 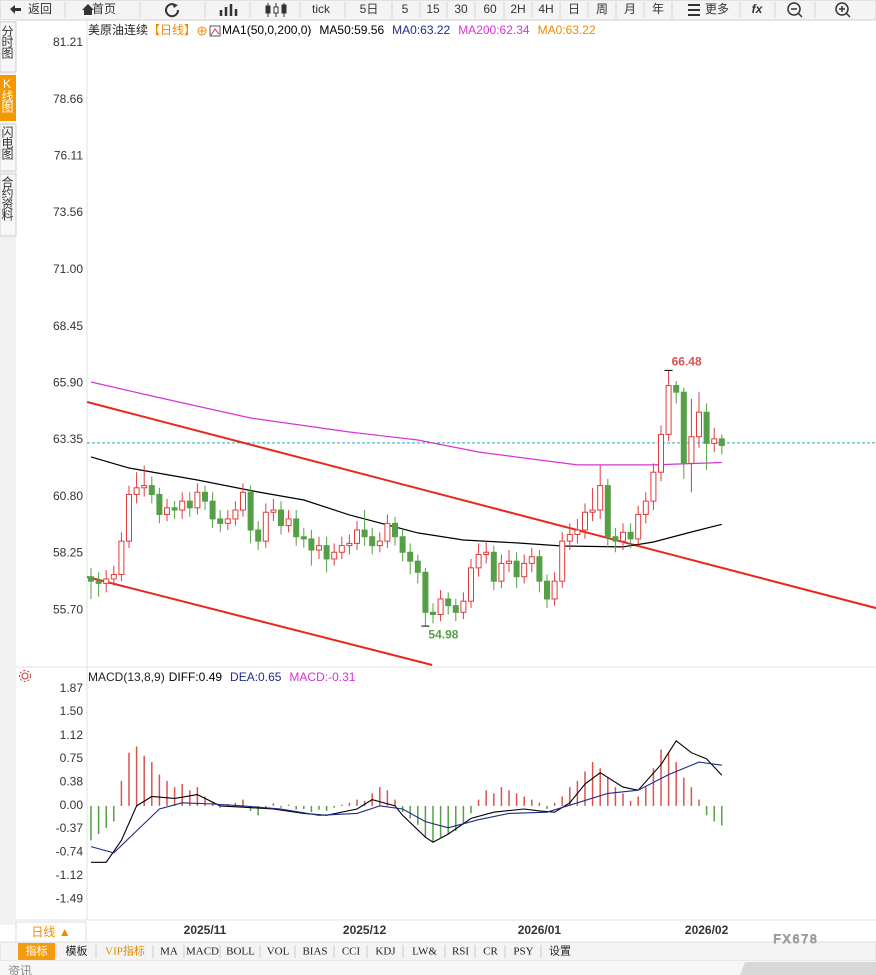 I want to click on toolbar-item: 更多, so click(x=717, y=9).